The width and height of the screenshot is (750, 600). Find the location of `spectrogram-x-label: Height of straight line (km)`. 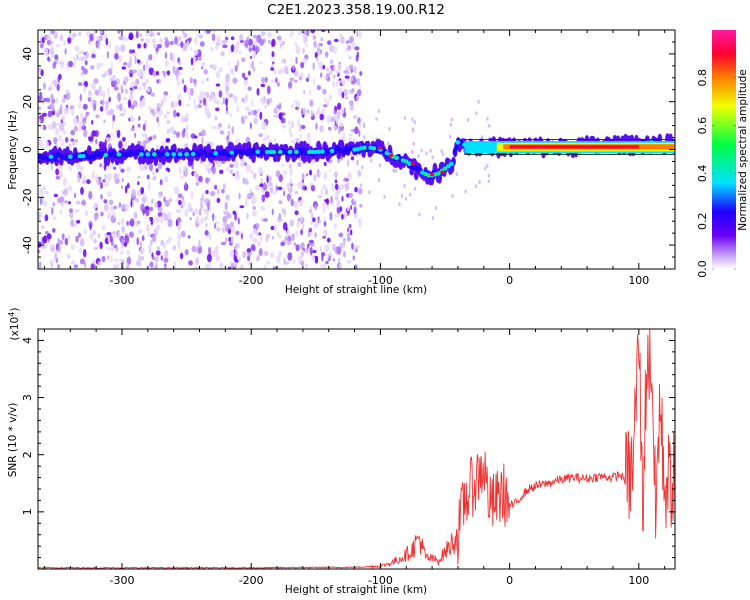

spectrogram-x-label: Height of straight line (km) is located at coordinates (356, 290).